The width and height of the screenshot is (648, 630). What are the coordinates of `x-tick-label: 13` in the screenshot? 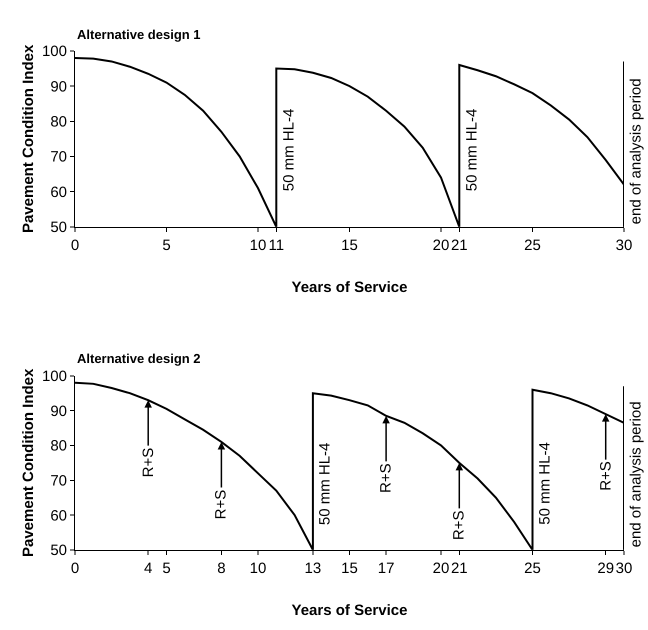 It's located at (313, 568).